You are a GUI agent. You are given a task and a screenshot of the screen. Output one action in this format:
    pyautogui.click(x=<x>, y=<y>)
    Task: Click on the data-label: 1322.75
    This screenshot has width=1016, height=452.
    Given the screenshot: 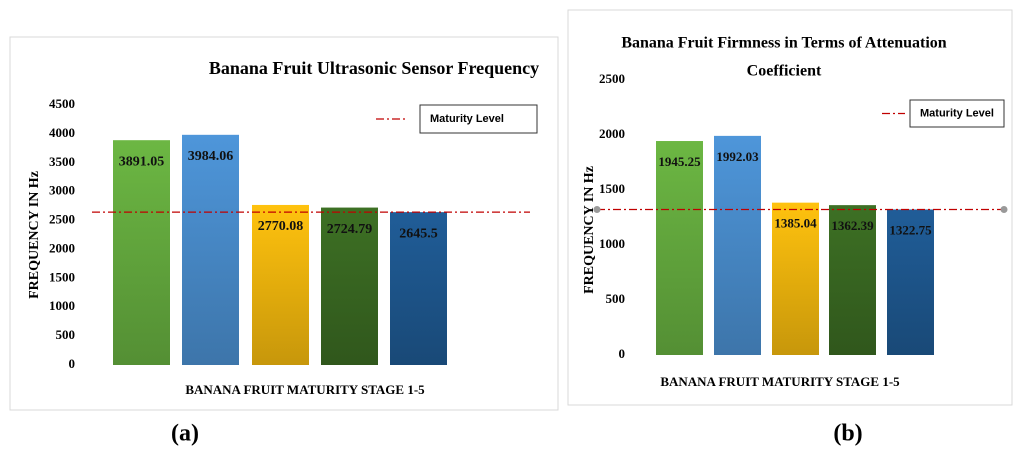 What is the action you would take?
    pyautogui.click(x=910, y=229)
    